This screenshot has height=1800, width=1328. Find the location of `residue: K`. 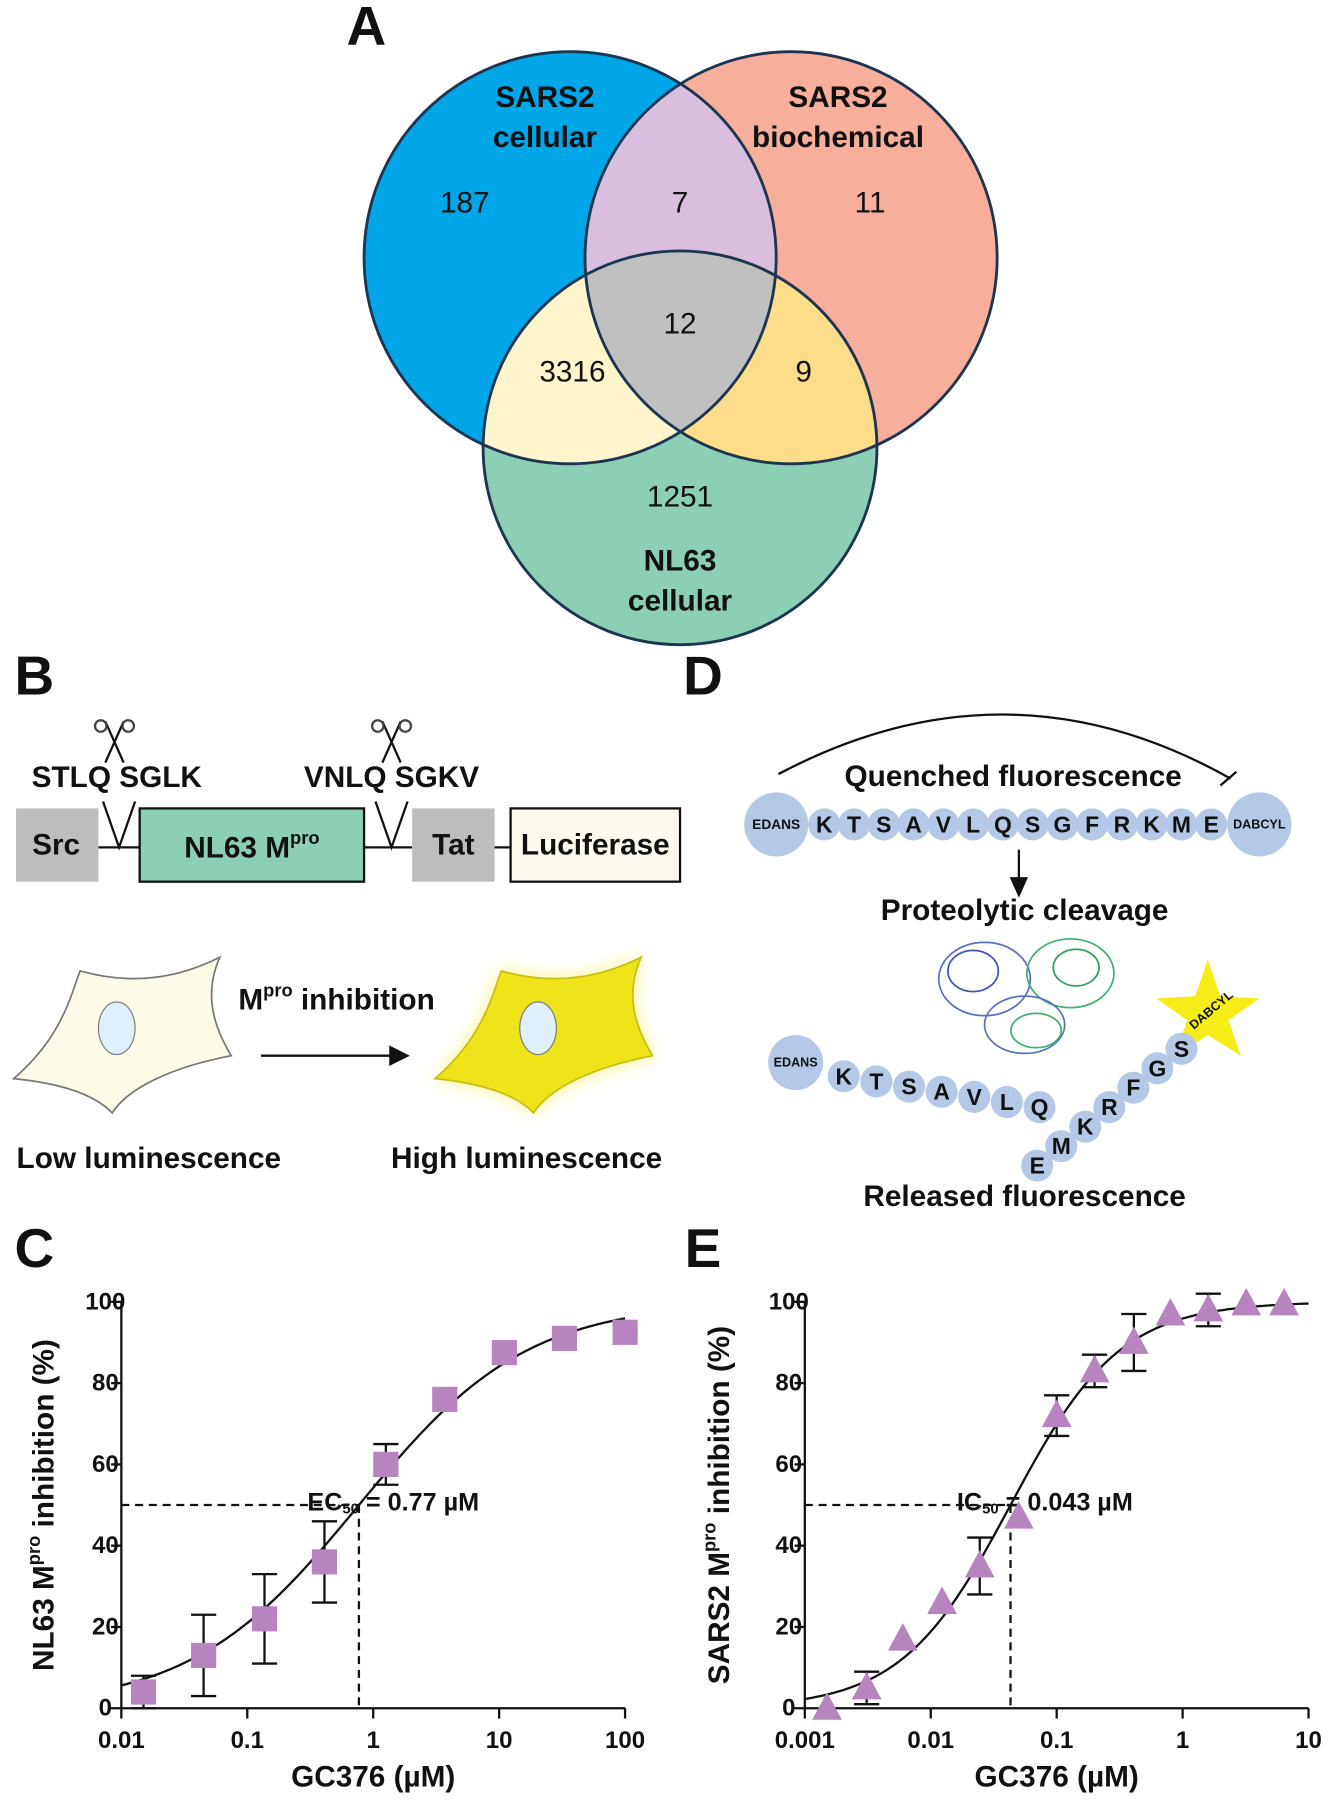

residue: K is located at coordinates (1151, 824).